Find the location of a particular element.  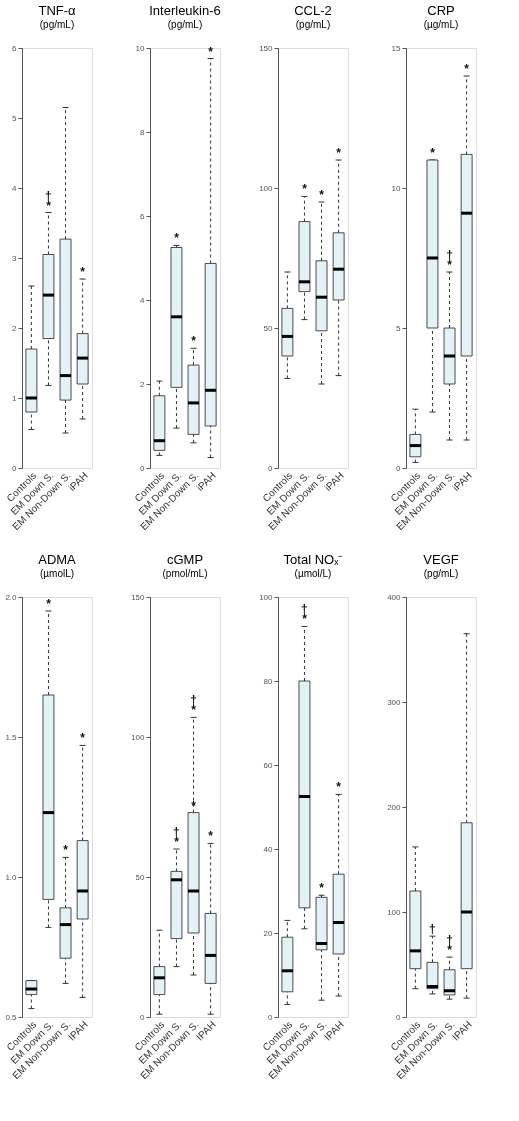

chart-title: VEGF is located at coordinates (441, 559).